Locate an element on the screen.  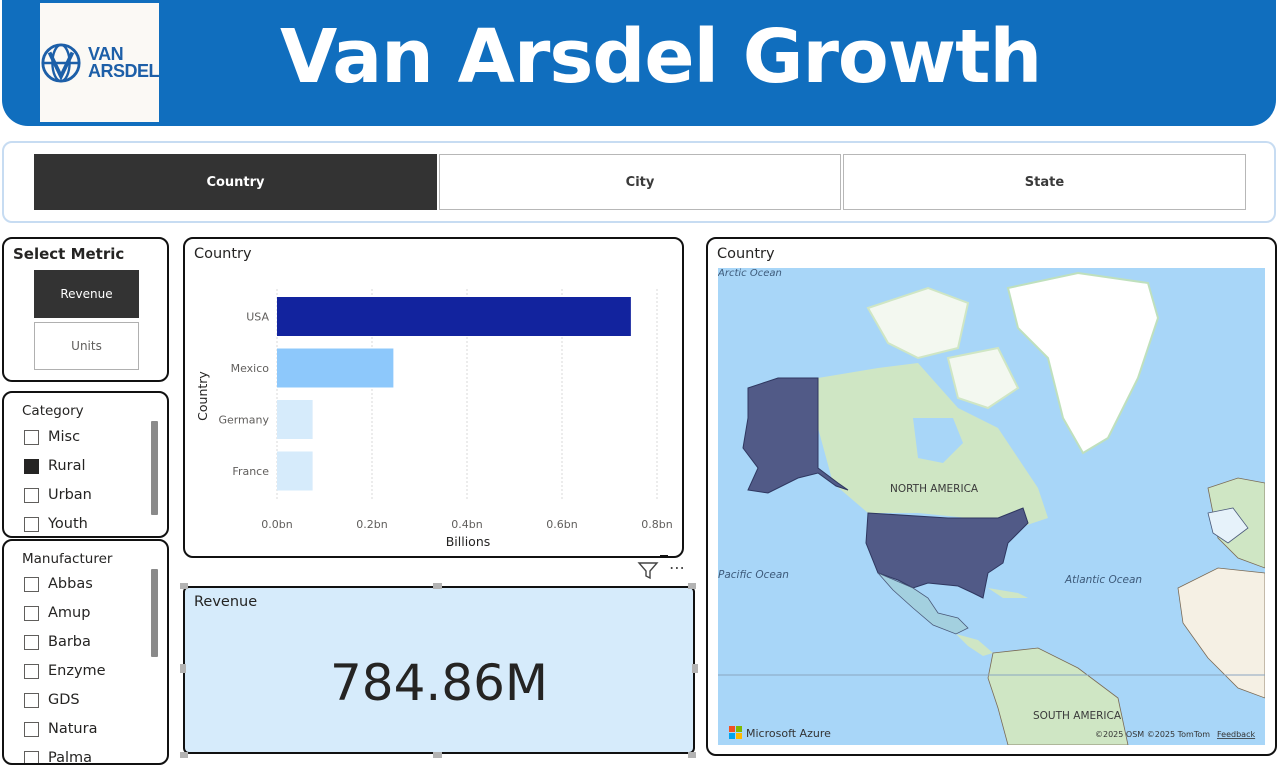
y-tick-label: Germany is located at coordinates (243, 420).